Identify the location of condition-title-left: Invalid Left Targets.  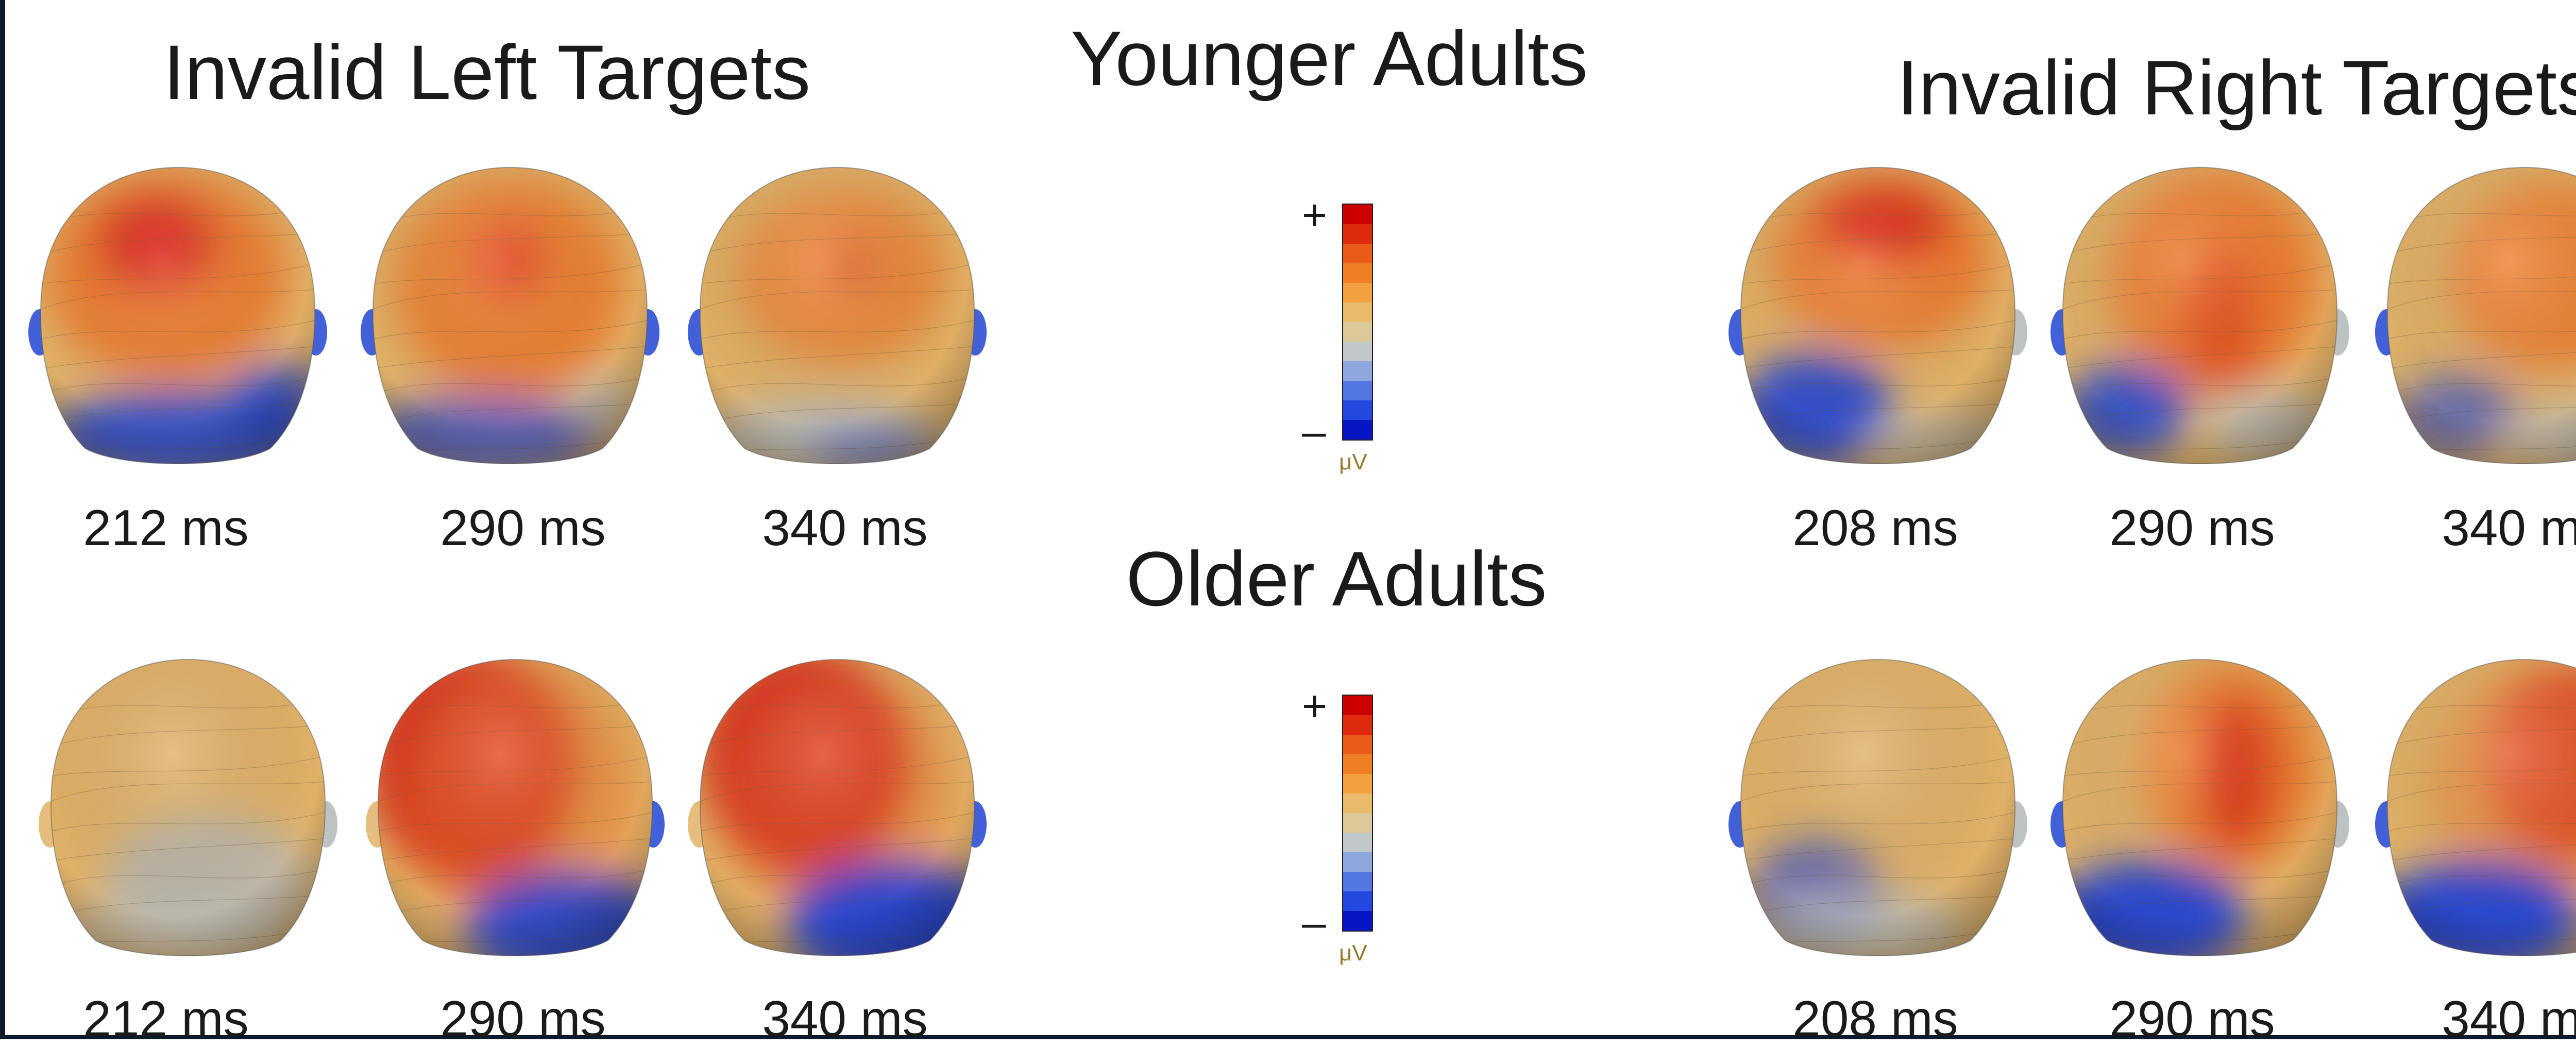
(487, 72).